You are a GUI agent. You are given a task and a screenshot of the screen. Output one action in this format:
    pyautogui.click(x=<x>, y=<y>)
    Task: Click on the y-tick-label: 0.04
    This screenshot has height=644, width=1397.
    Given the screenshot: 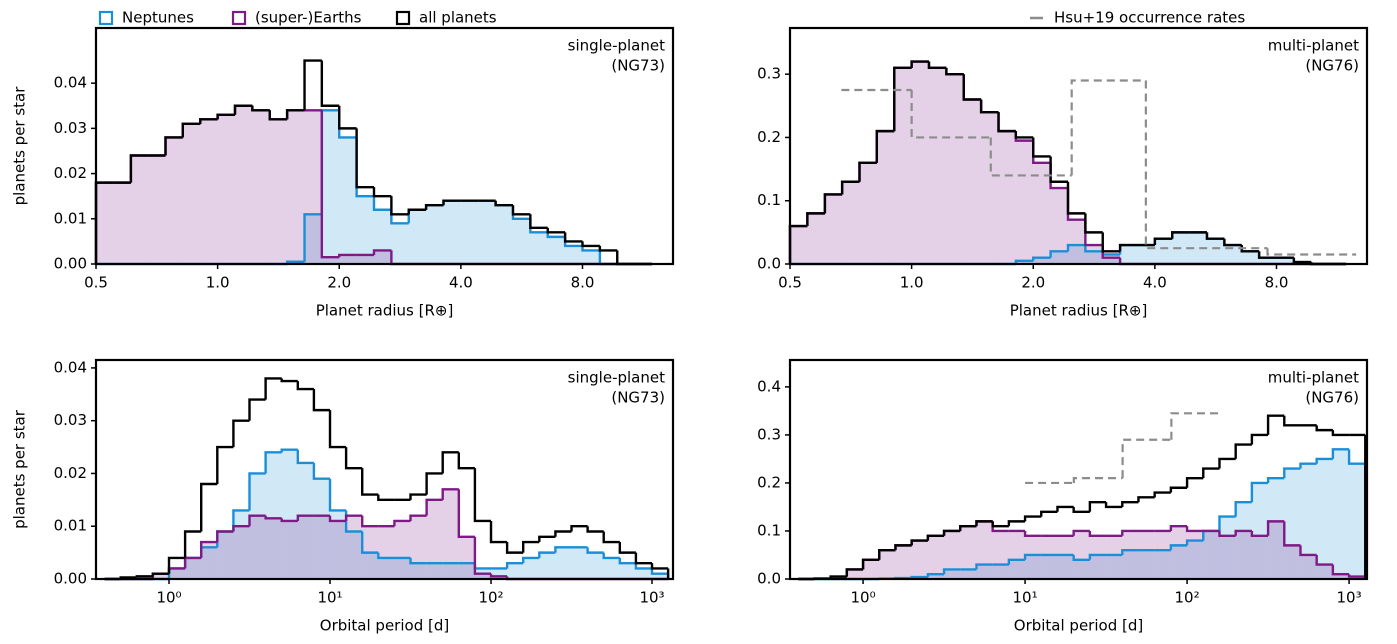 What is the action you would take?
    pyautogui.click(x=70, y=367)
    